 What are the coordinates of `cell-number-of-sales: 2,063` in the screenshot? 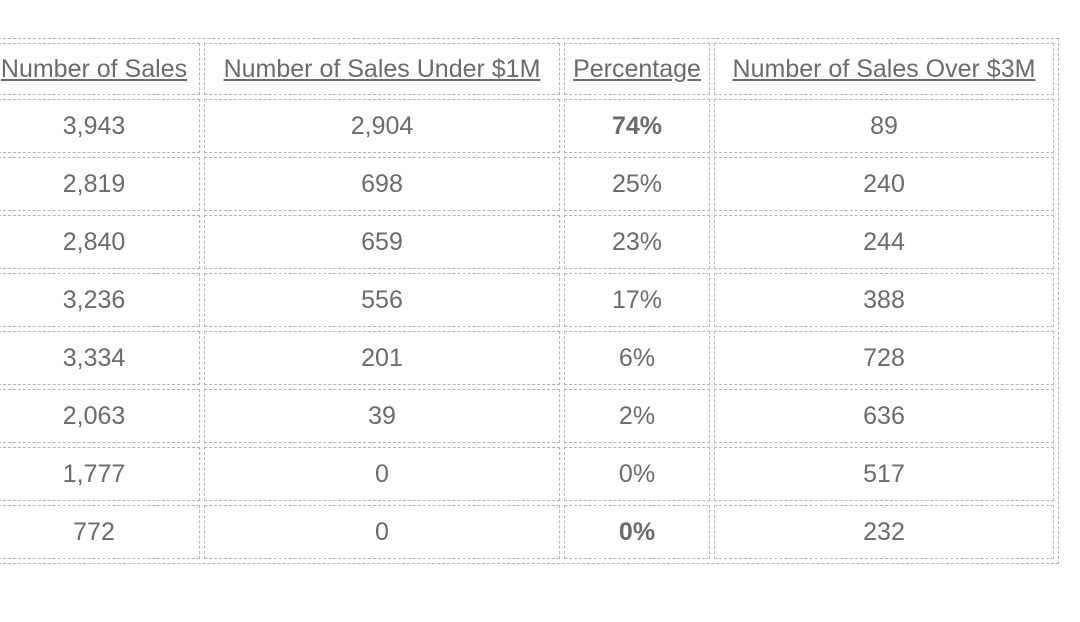 It's located at (100, 416).